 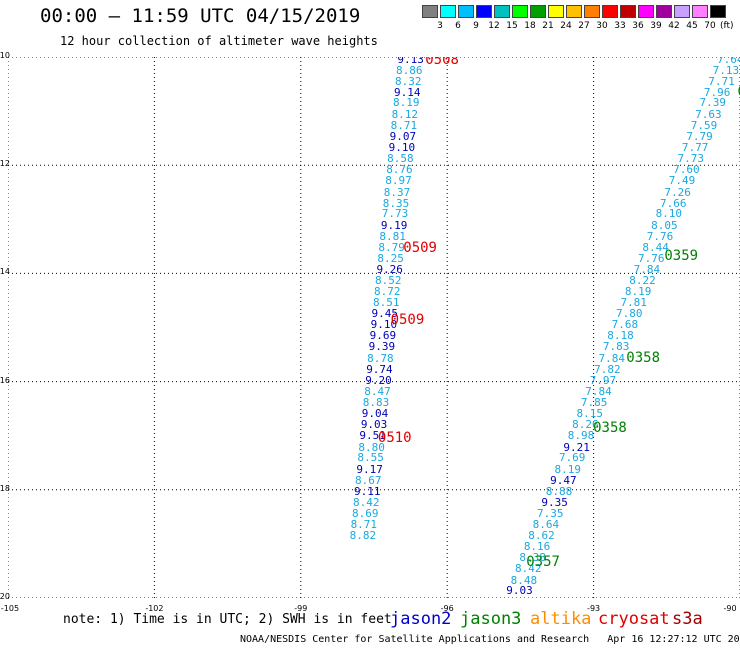 What do you see at coordinates (625, 325) in the screenshot?
I see `jason3-wave-height-label: 7.68` at bounding box center [625, 325].